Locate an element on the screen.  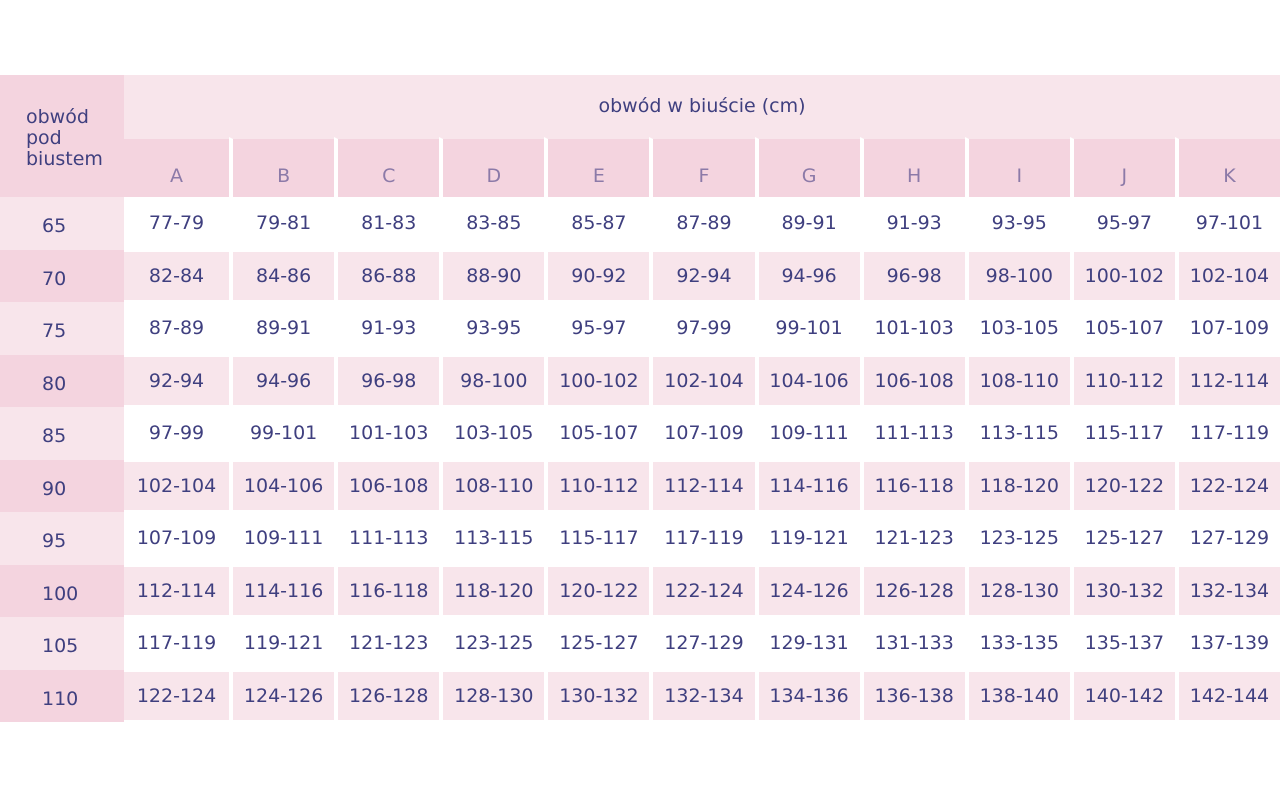
cup-header-d: D is located at coordinates (492, 167).